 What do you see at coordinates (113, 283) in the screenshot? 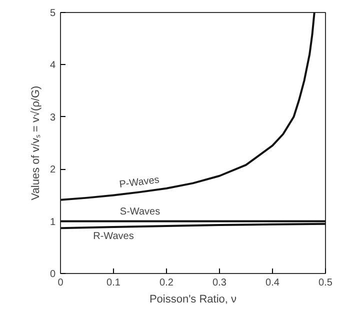
I see `x-tick-label: 0.1` at bounding box center [113, 283].